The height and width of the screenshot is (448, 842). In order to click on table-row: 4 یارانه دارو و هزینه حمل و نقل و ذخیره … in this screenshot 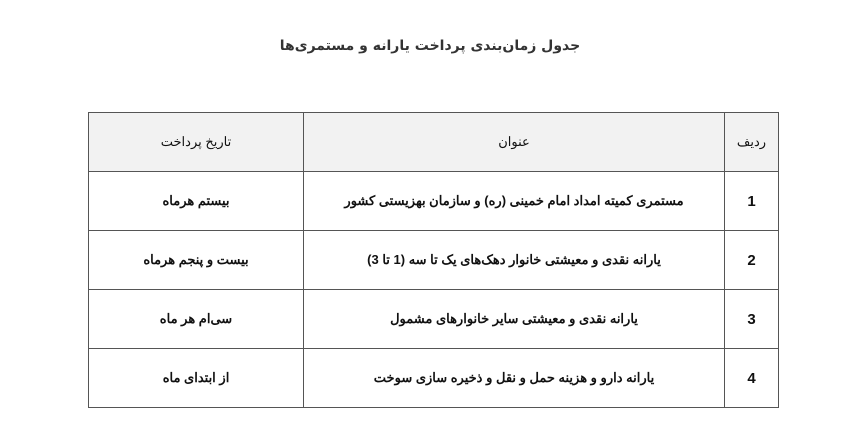, I will do `click(433, 378)`.